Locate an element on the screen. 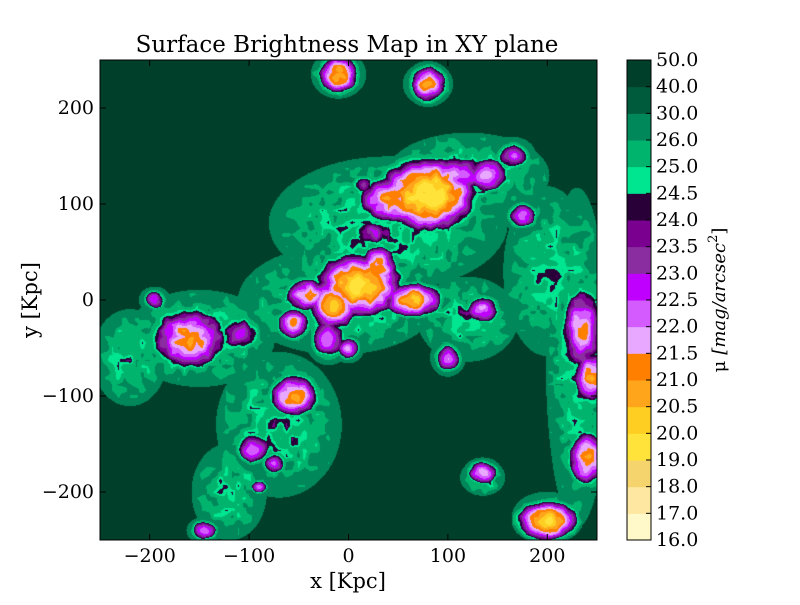 This screenshot has width=800, height=605. colorbar-tick-label: 20.0 is located at coordinates (677, 433).